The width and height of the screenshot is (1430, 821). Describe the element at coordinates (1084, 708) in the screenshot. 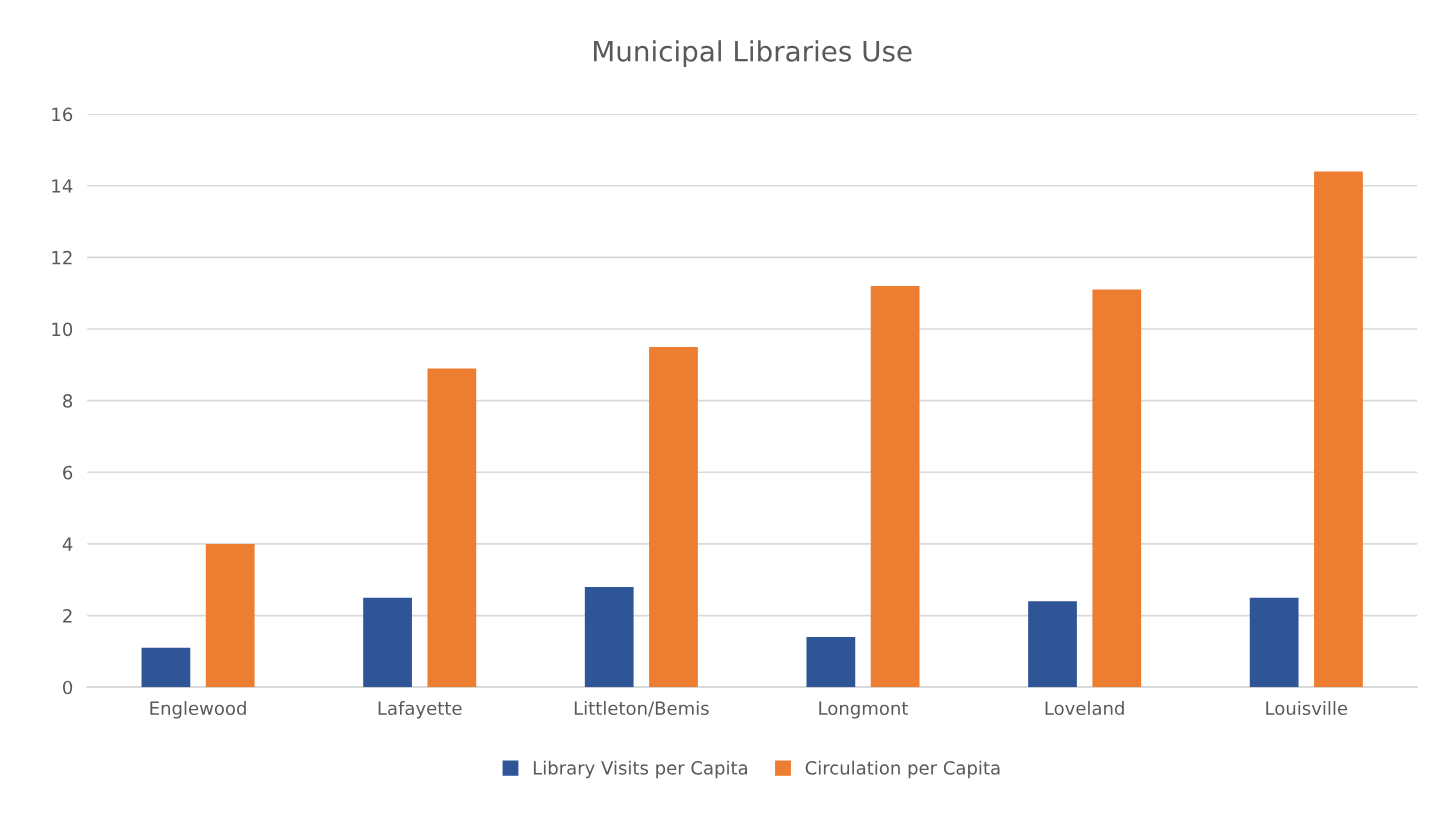

I see `x-tick-label: Loveland` at that location.